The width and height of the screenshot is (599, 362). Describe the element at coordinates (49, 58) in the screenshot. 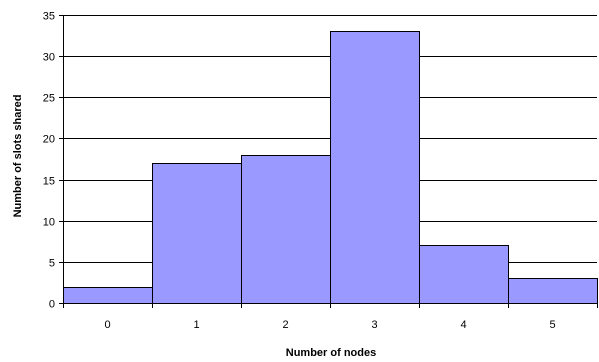

I see `y-tick-label-30: 30` at that location.